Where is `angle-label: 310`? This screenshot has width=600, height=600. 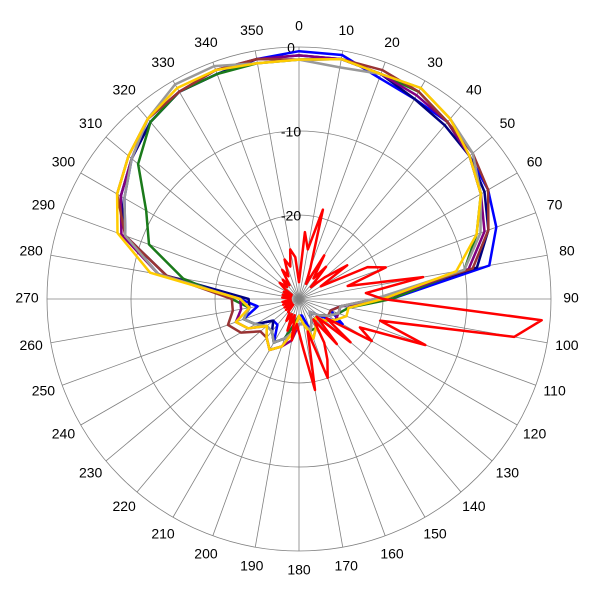
angle-label: 310 is located at coordinates (91, 123).